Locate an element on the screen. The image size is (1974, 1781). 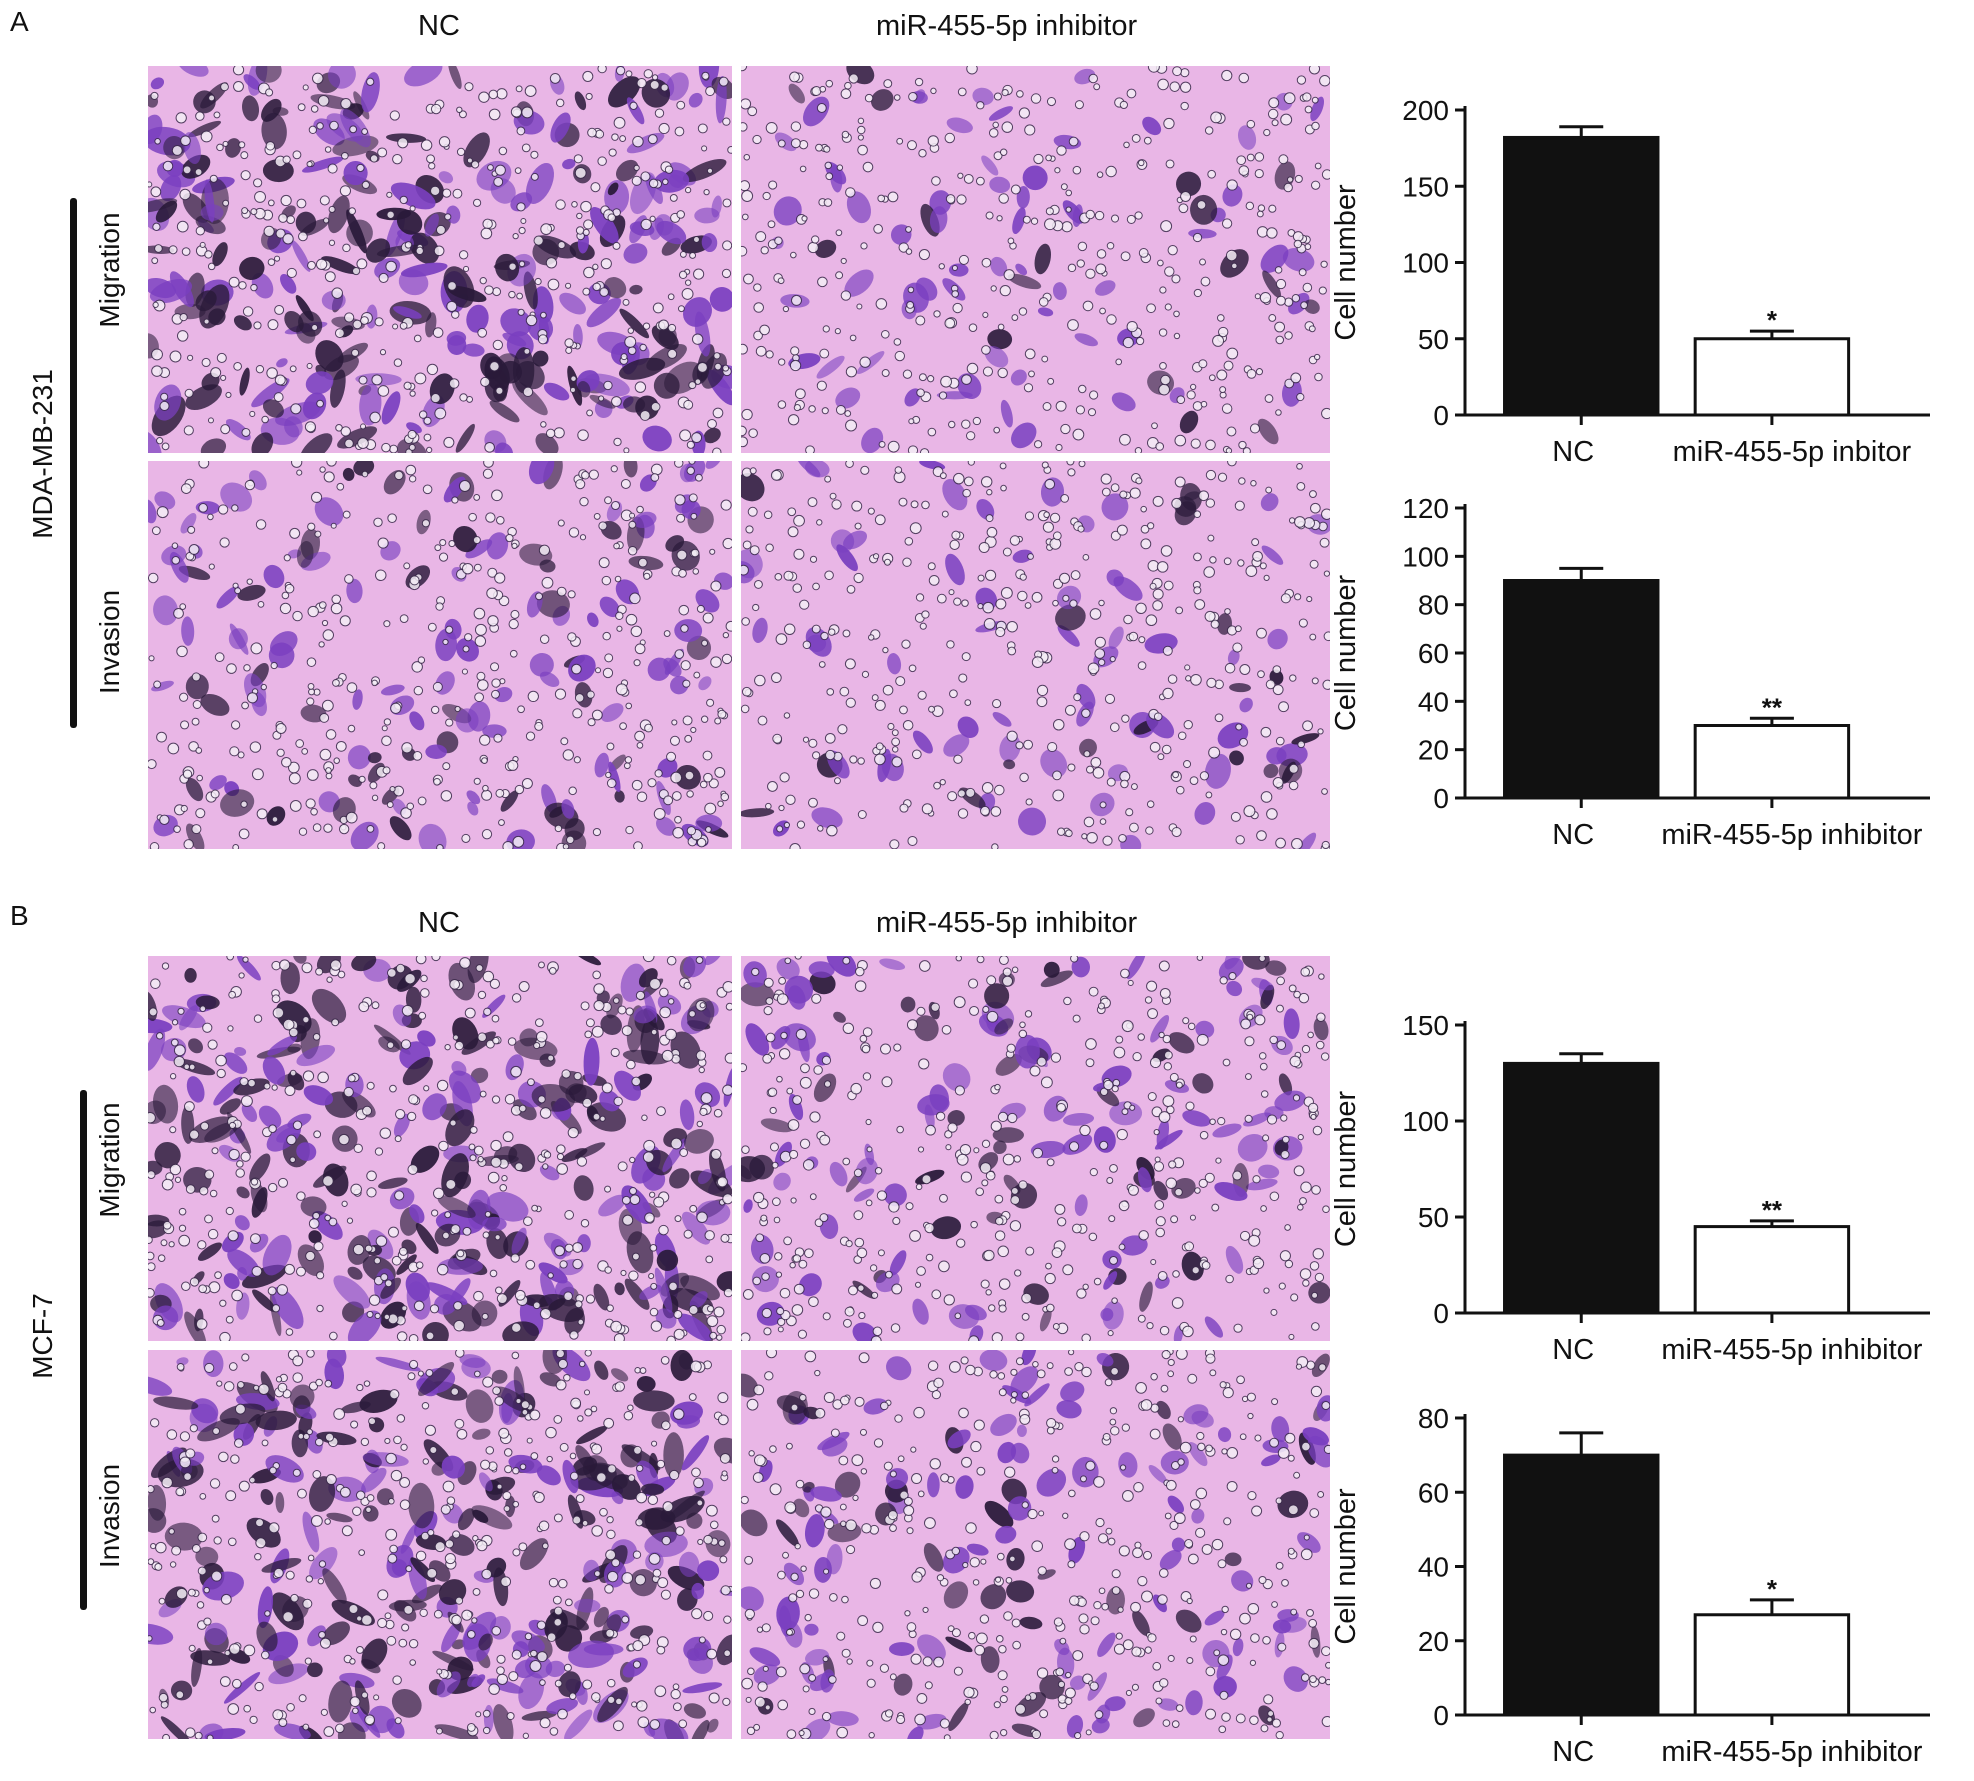
micrograph-a-nc-migration is located at coordinates (440, 259).